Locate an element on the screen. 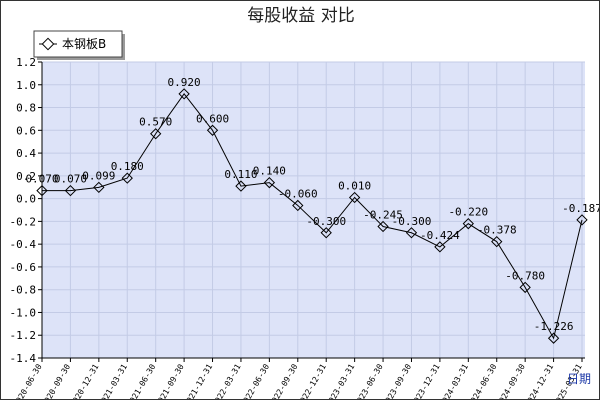 Image resolution: width=600 pixels, height=400 pixels. y-tick-label: -1.2 is located at coordinates (23, 335).